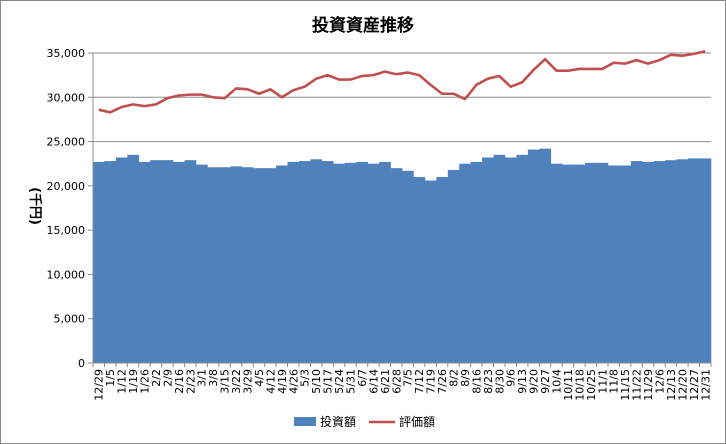  Describe the element at coordinates (190, 381) in the screenshot. I see `x-tick-label: 2/23` at that location.